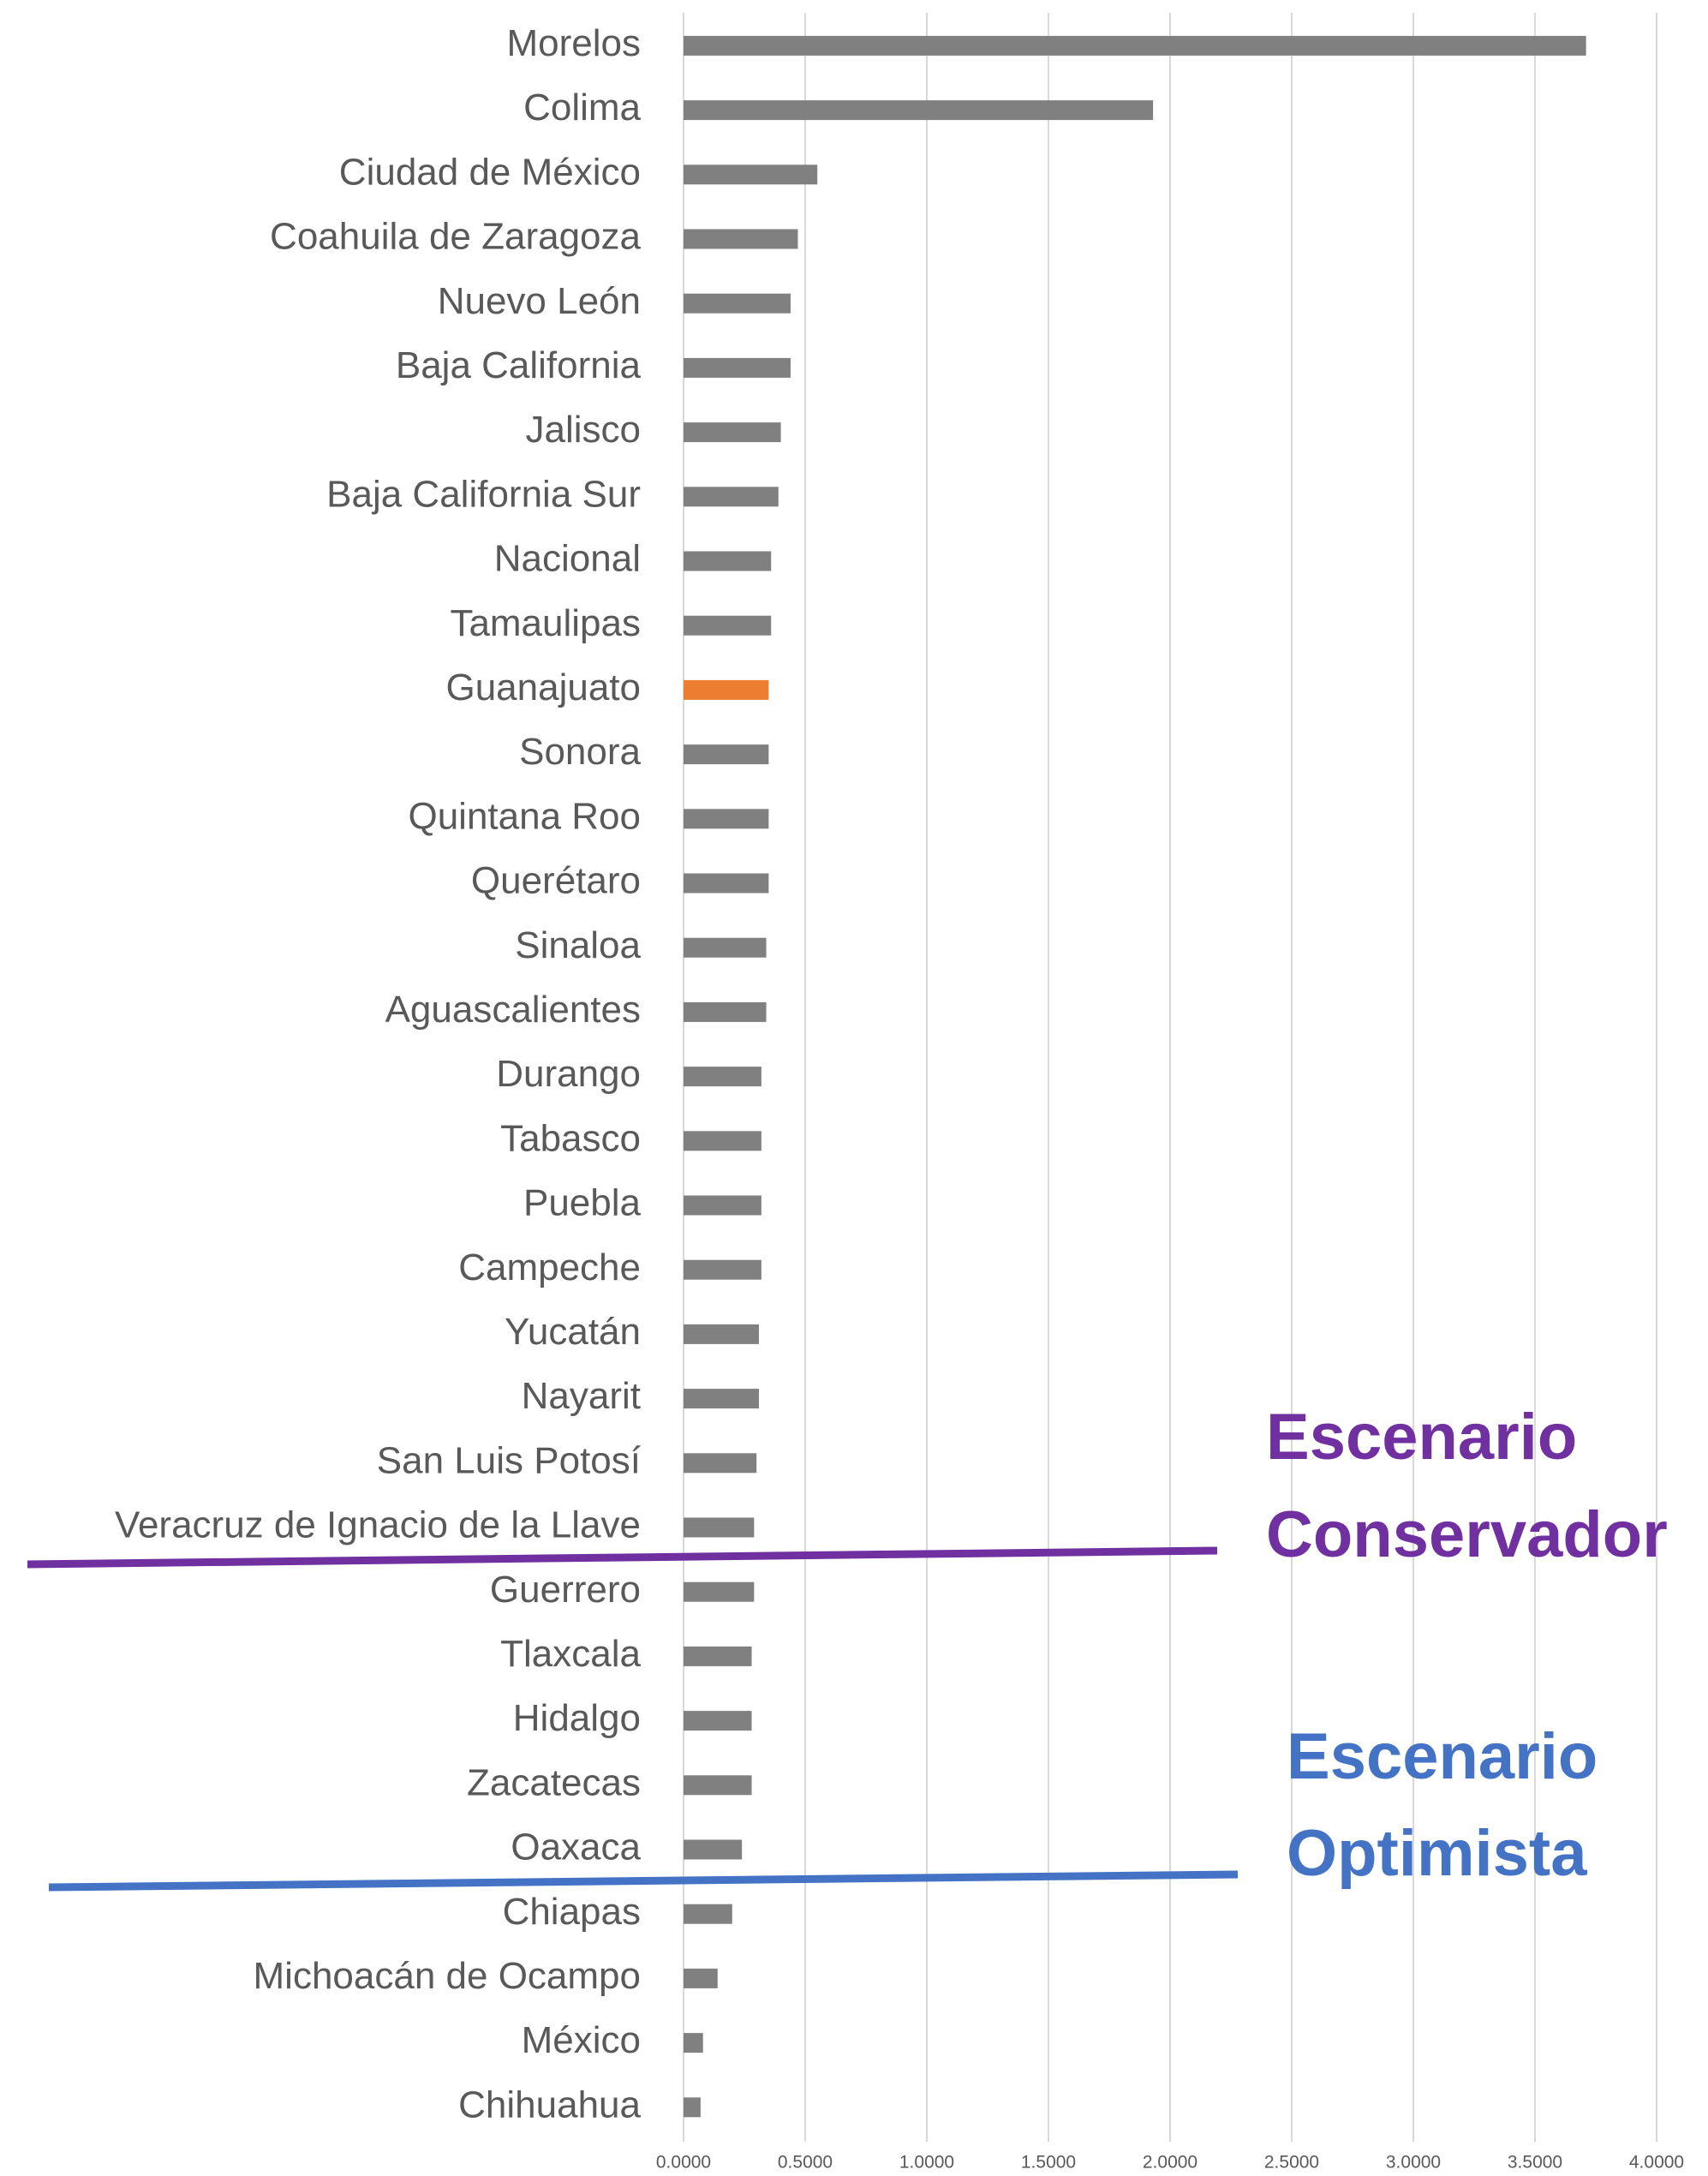 The height and width of the screenshot is (2176, 1708). I want to click on y-tick-label: Oaxaca, so click(576, 1847).